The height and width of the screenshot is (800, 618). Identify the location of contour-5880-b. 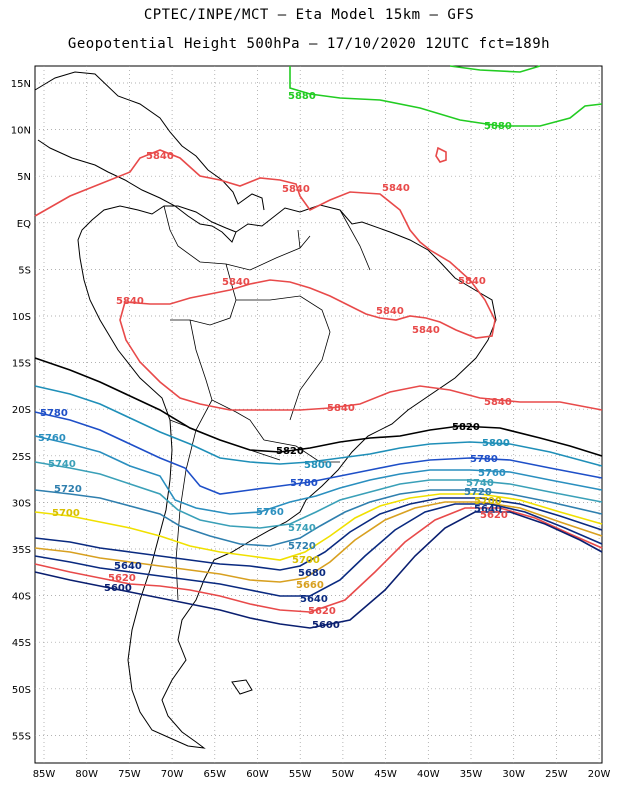
(495, 69).